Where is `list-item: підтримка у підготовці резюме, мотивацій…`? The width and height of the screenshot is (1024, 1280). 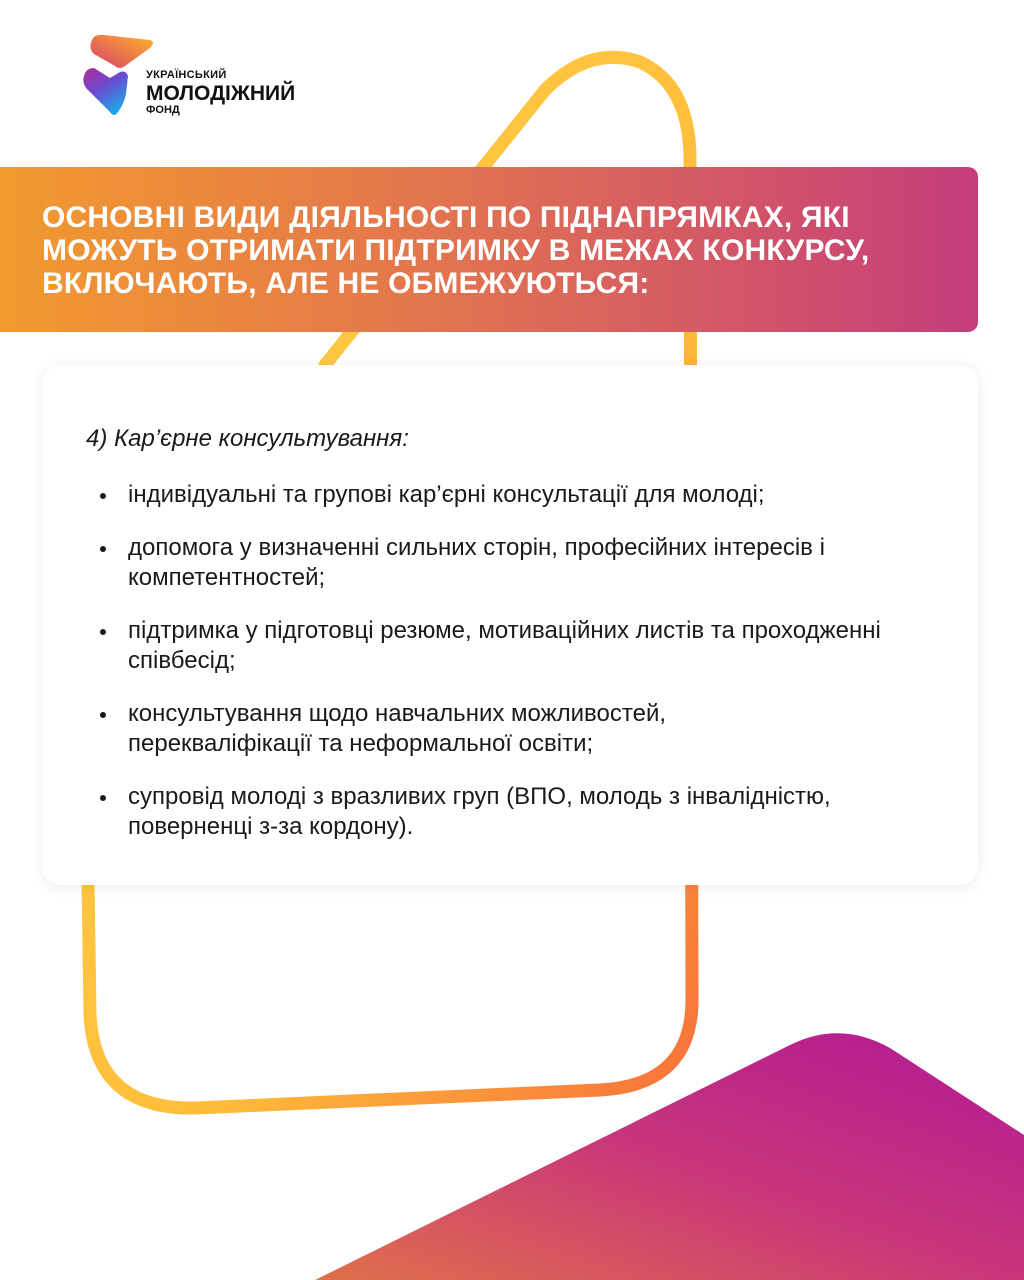 list-item: підтримка у підготовці резюме, мотивацій… is located at coordinates (492, 646).